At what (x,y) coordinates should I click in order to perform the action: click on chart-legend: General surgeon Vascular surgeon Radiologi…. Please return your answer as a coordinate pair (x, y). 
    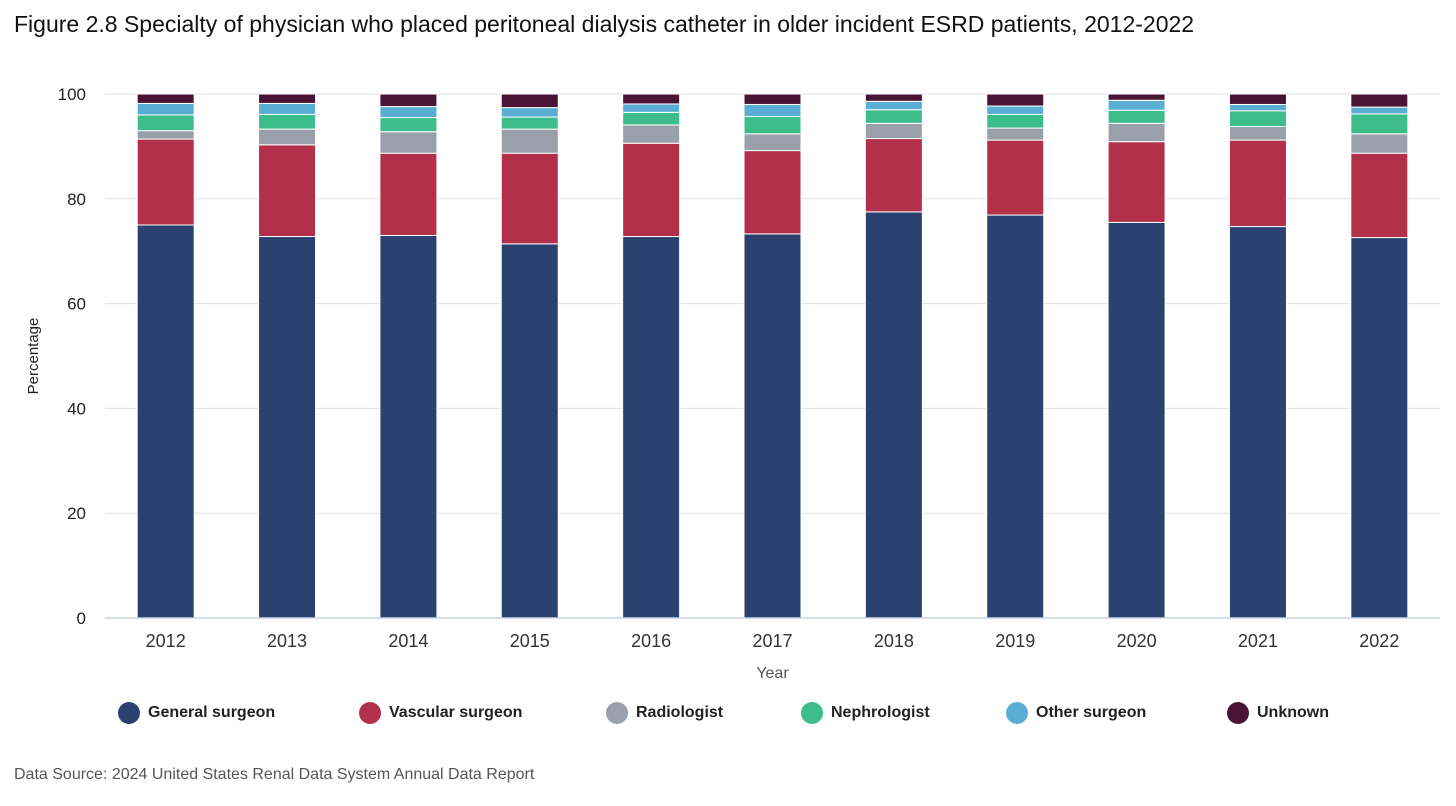
    Looking at the image, I should click on (728, 717).